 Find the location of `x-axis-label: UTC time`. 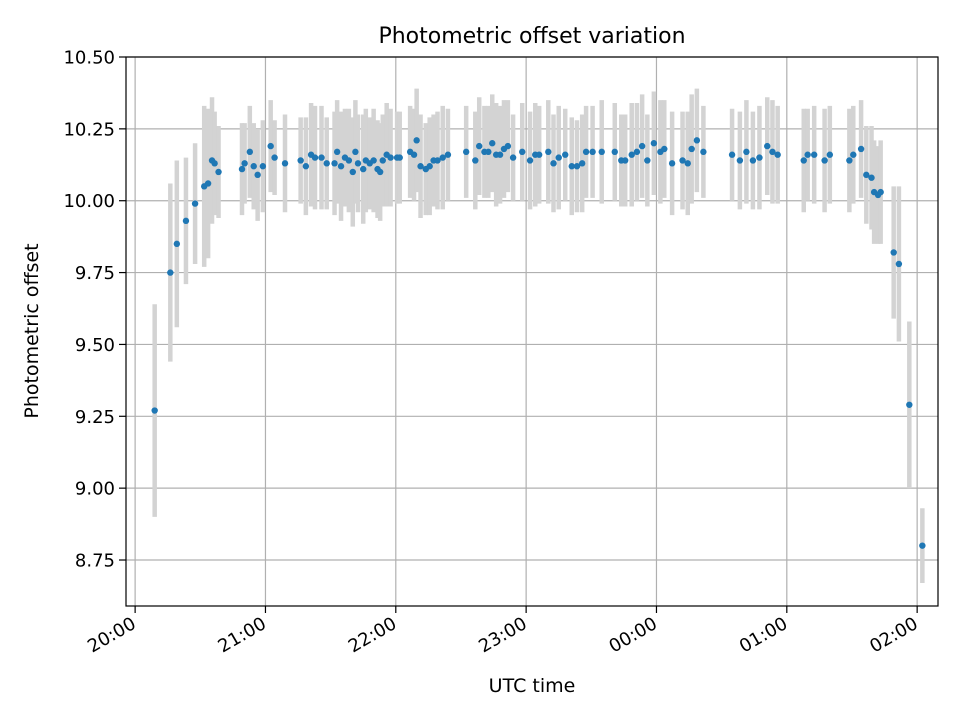

x-axis-label: UTC time is located at coordinates (532, 686).